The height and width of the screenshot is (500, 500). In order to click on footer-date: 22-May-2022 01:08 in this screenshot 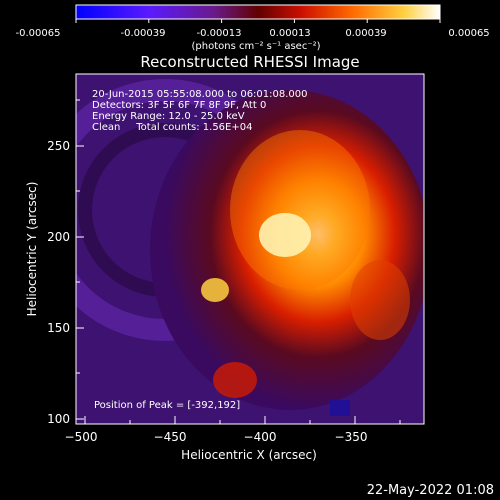, I will do `click(430, 490)`.